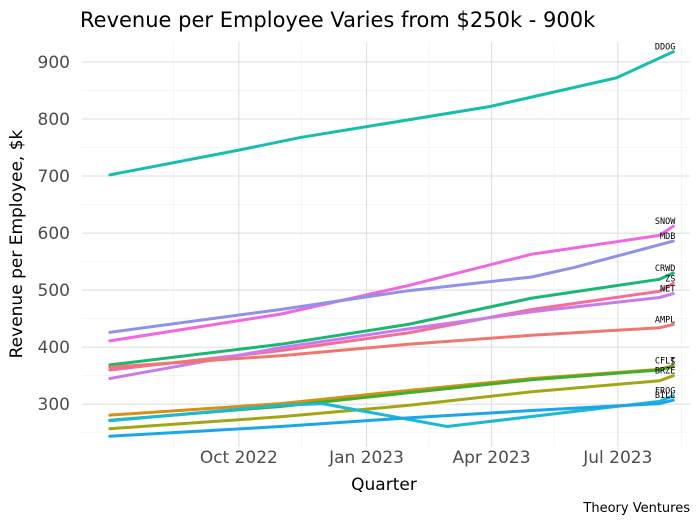 The height and width of the screenshot is (525, 700). I want to click on series-label-s: S, so click(672, 363).